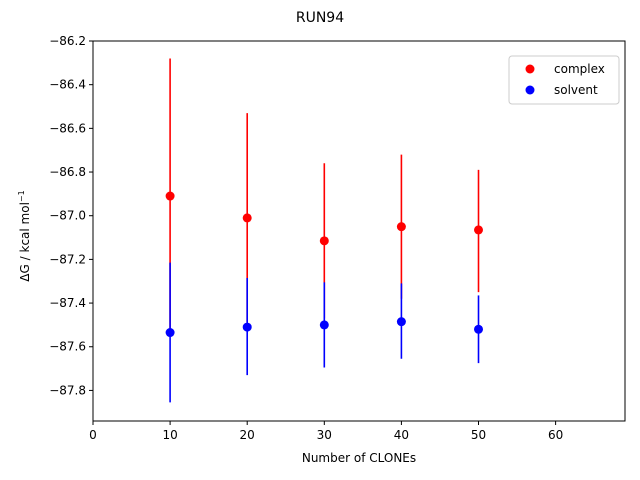  I want to click on y-tick-label-3: −87.2, so click(67, 259).